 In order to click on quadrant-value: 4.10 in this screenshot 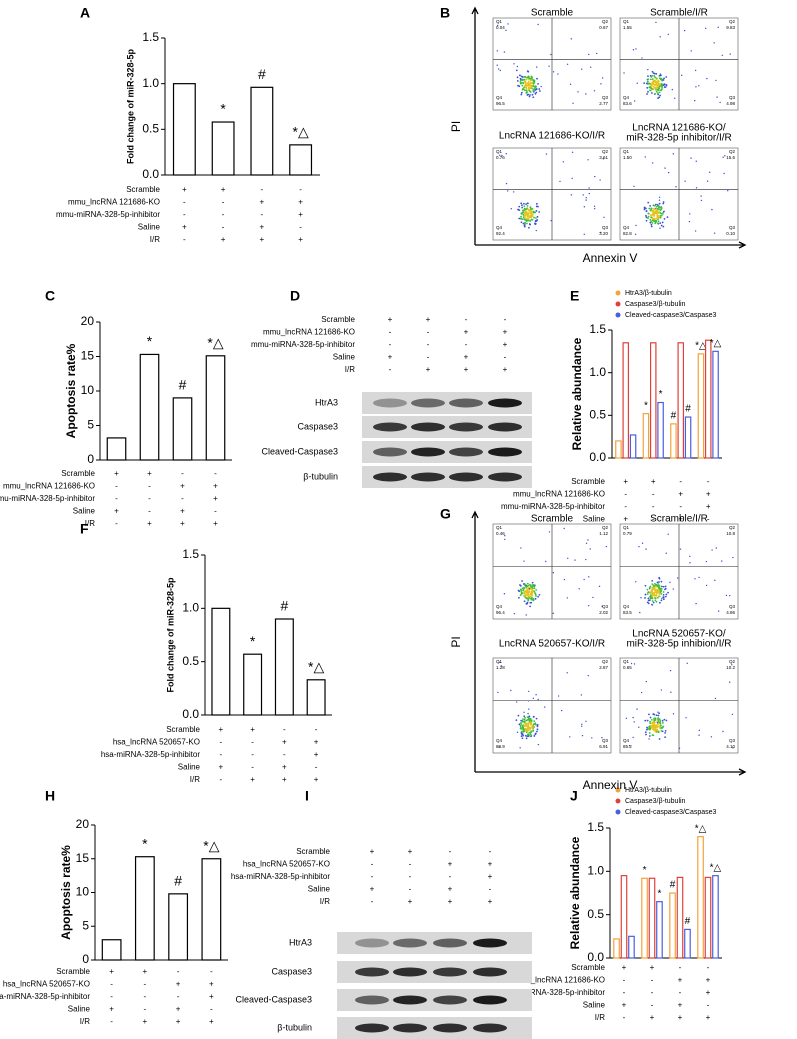, I will do `click(730, 746)`.